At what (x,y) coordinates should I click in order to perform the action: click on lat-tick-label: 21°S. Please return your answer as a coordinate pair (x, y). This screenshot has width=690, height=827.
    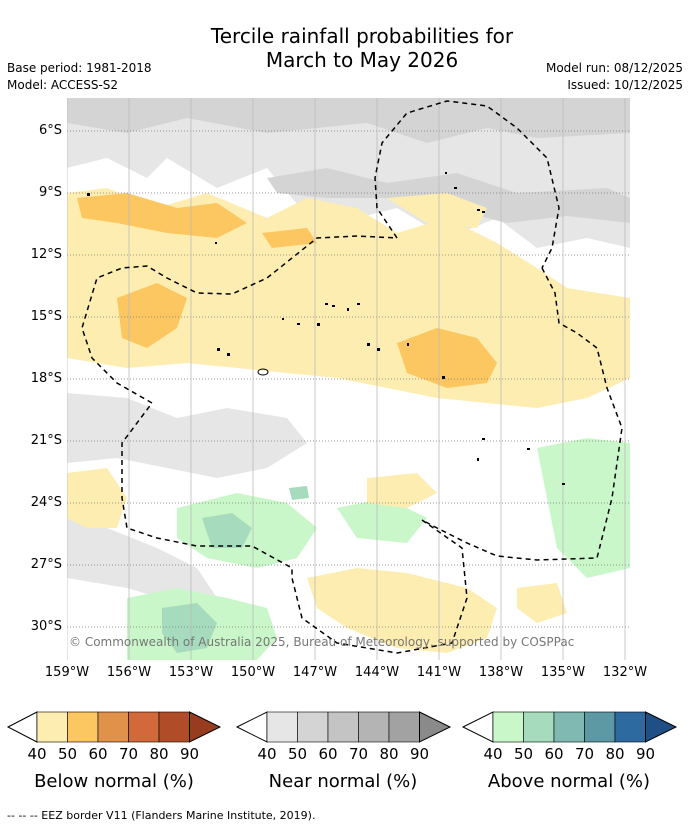
    Looking at the image, I should click on (46, 440).